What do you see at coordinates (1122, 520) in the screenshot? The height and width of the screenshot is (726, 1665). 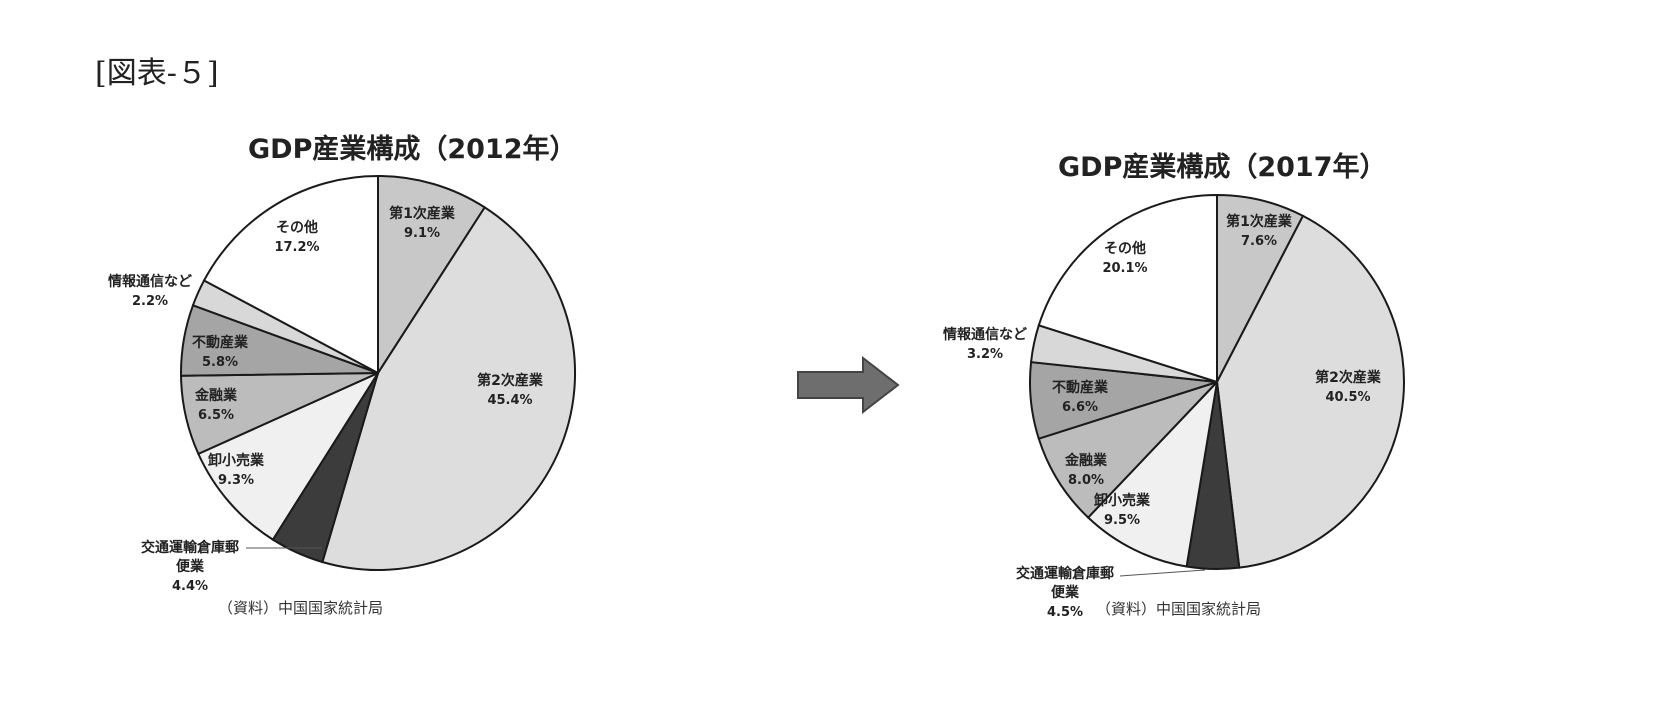 I see `slice-value-label: 9.5%` at bounding box center [1122, 520].